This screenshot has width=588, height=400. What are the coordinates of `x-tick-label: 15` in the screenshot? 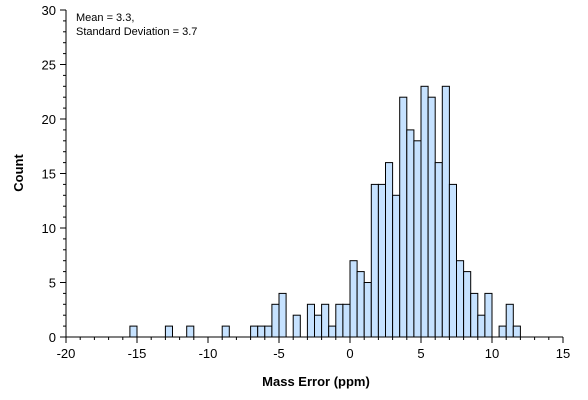 It's located at (563, 353).